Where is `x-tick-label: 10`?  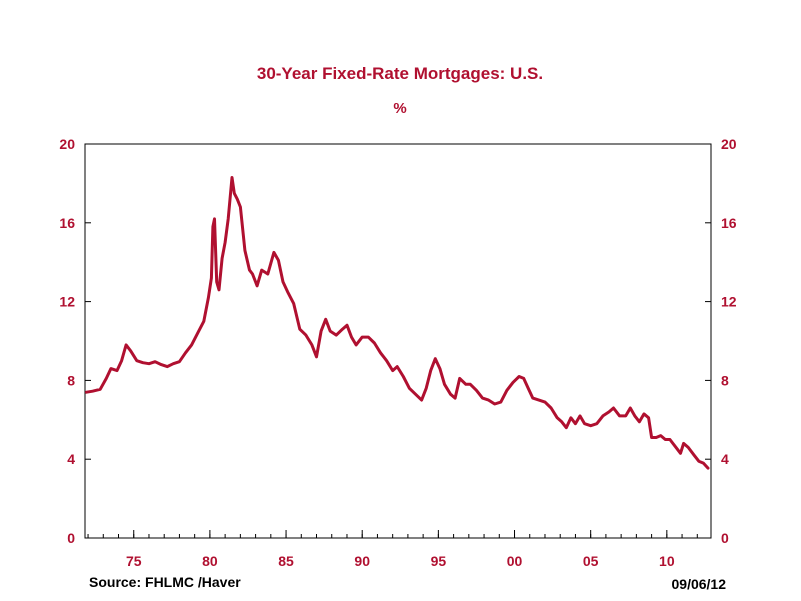 x-tick-label: 10 is located at coordinates (667, 561).